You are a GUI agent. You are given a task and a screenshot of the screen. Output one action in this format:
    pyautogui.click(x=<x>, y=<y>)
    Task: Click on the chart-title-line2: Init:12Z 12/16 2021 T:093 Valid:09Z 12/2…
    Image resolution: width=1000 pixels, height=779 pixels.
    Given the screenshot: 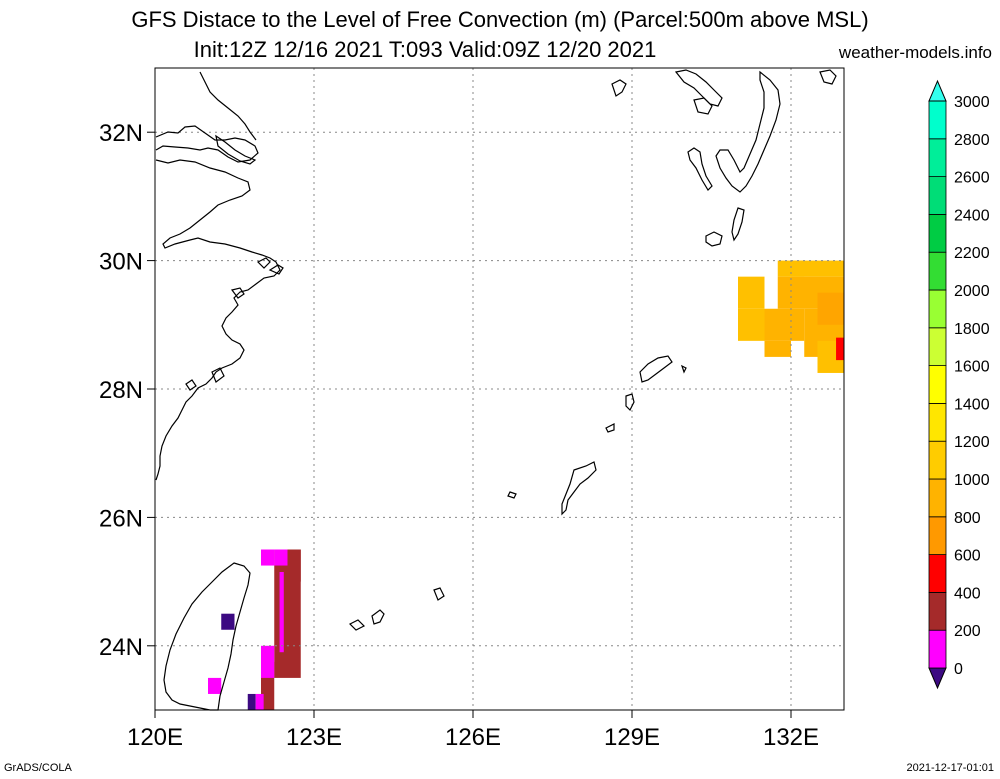 What is the action you would take?
    pyautogui.click(x=425, y=49)
    